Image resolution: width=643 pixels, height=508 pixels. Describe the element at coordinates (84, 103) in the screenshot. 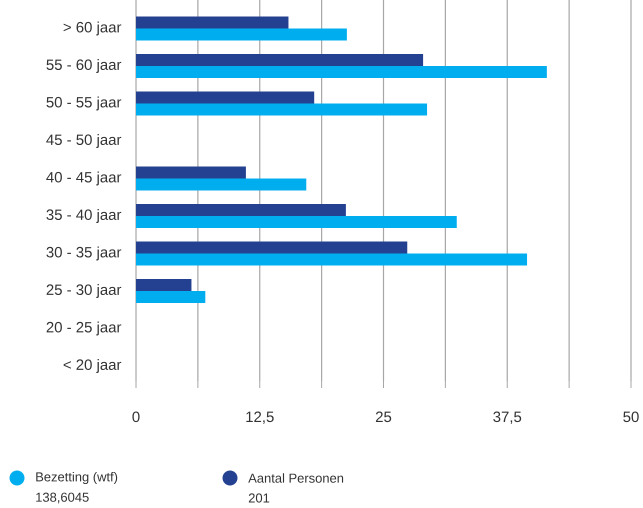

I see `y-tick-label: 50 - 55 jaar` at that location.